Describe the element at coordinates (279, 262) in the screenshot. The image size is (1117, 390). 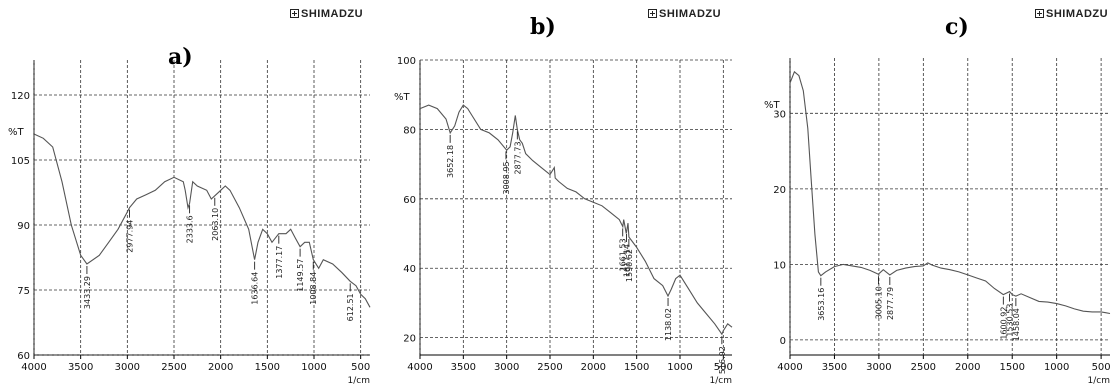
I see `peak-label: 1377.17` at that location.